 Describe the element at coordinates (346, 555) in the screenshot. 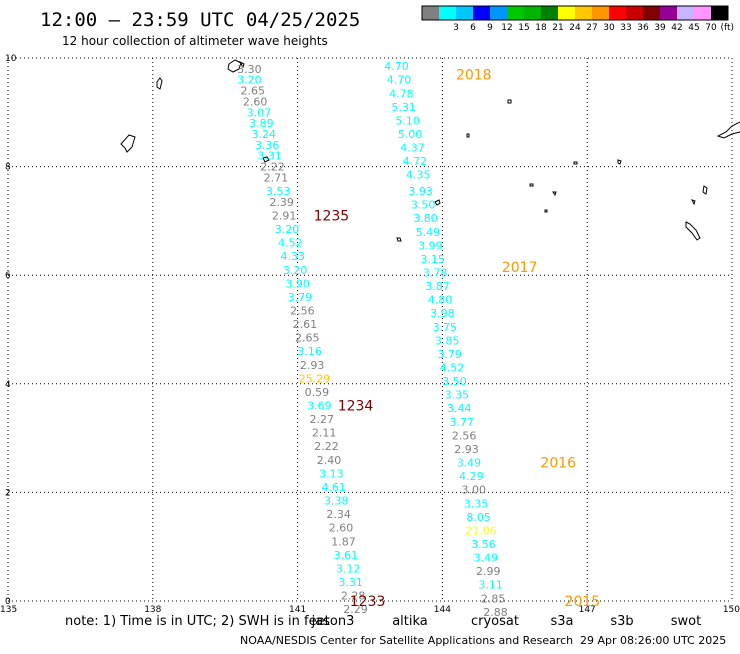

I see `wave-height-value: 3.61` at that location.